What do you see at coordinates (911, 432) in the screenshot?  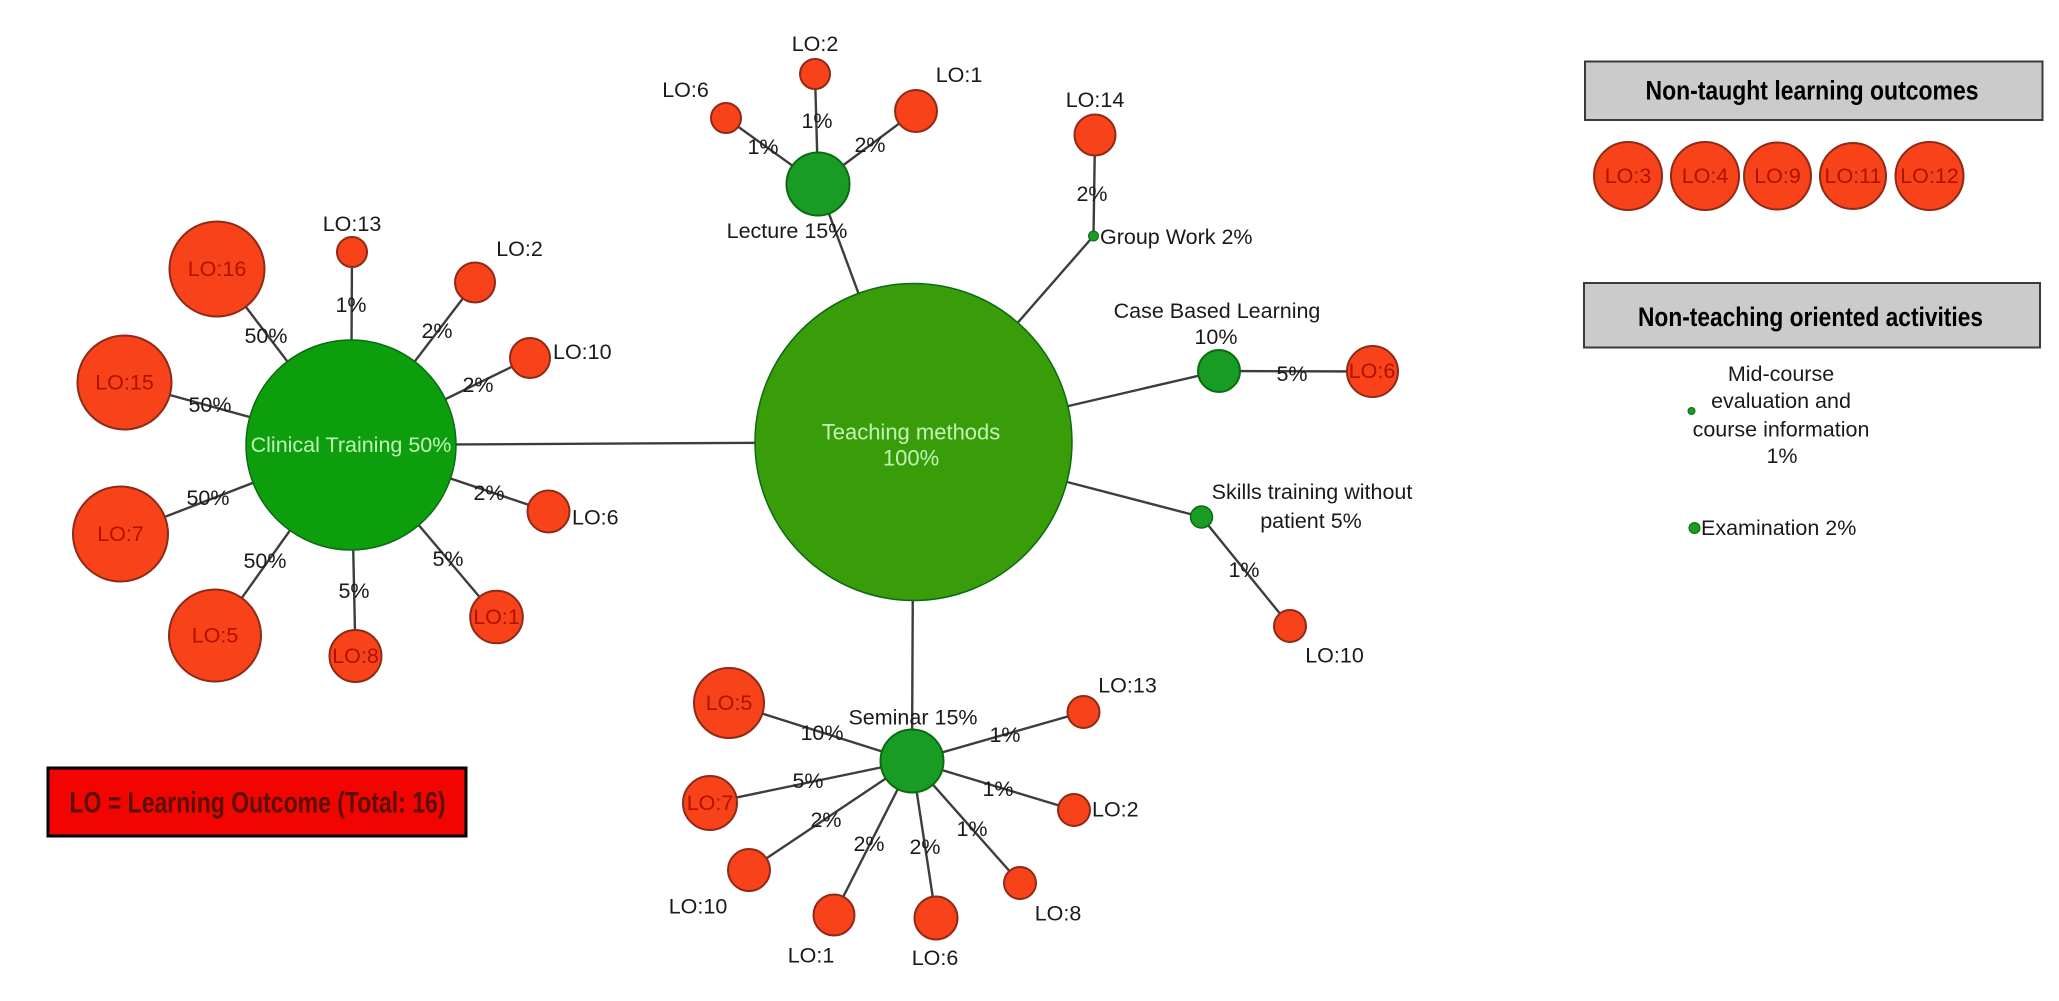 I see `svg-text: Teaching methods` at bounding box center [911, 432].